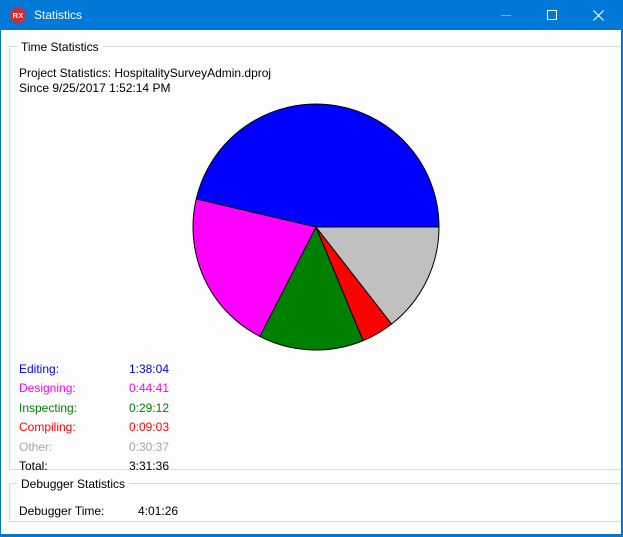 The image size is (623, 537). What do you see at coordinates (62, 511) in the screenshot?
I see `debugger-time-label: Debugger Time:` at bounding box center [62, 511].